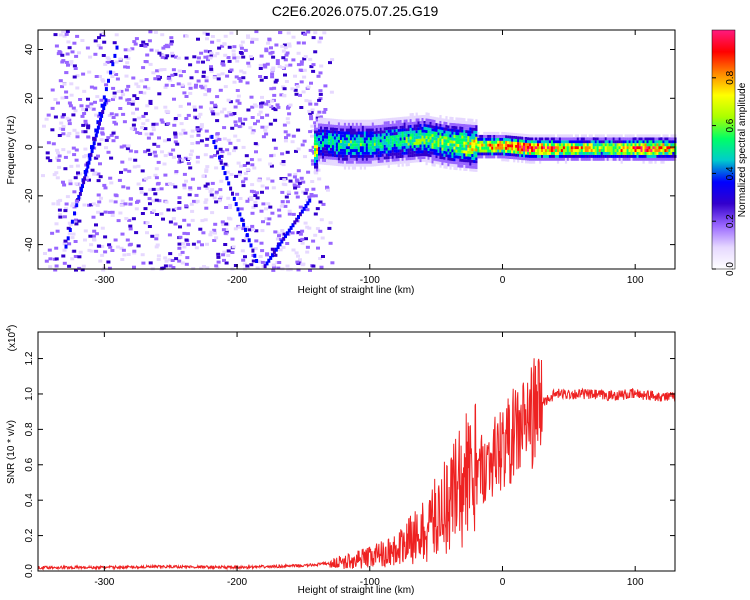 The width and height of the screenshot is (750, 600). What do you see at coordinates (356, 590) in the screenshot?
I see `snr-x-axis-label: Height of straight line (km)` at bounding box center [356, 590].